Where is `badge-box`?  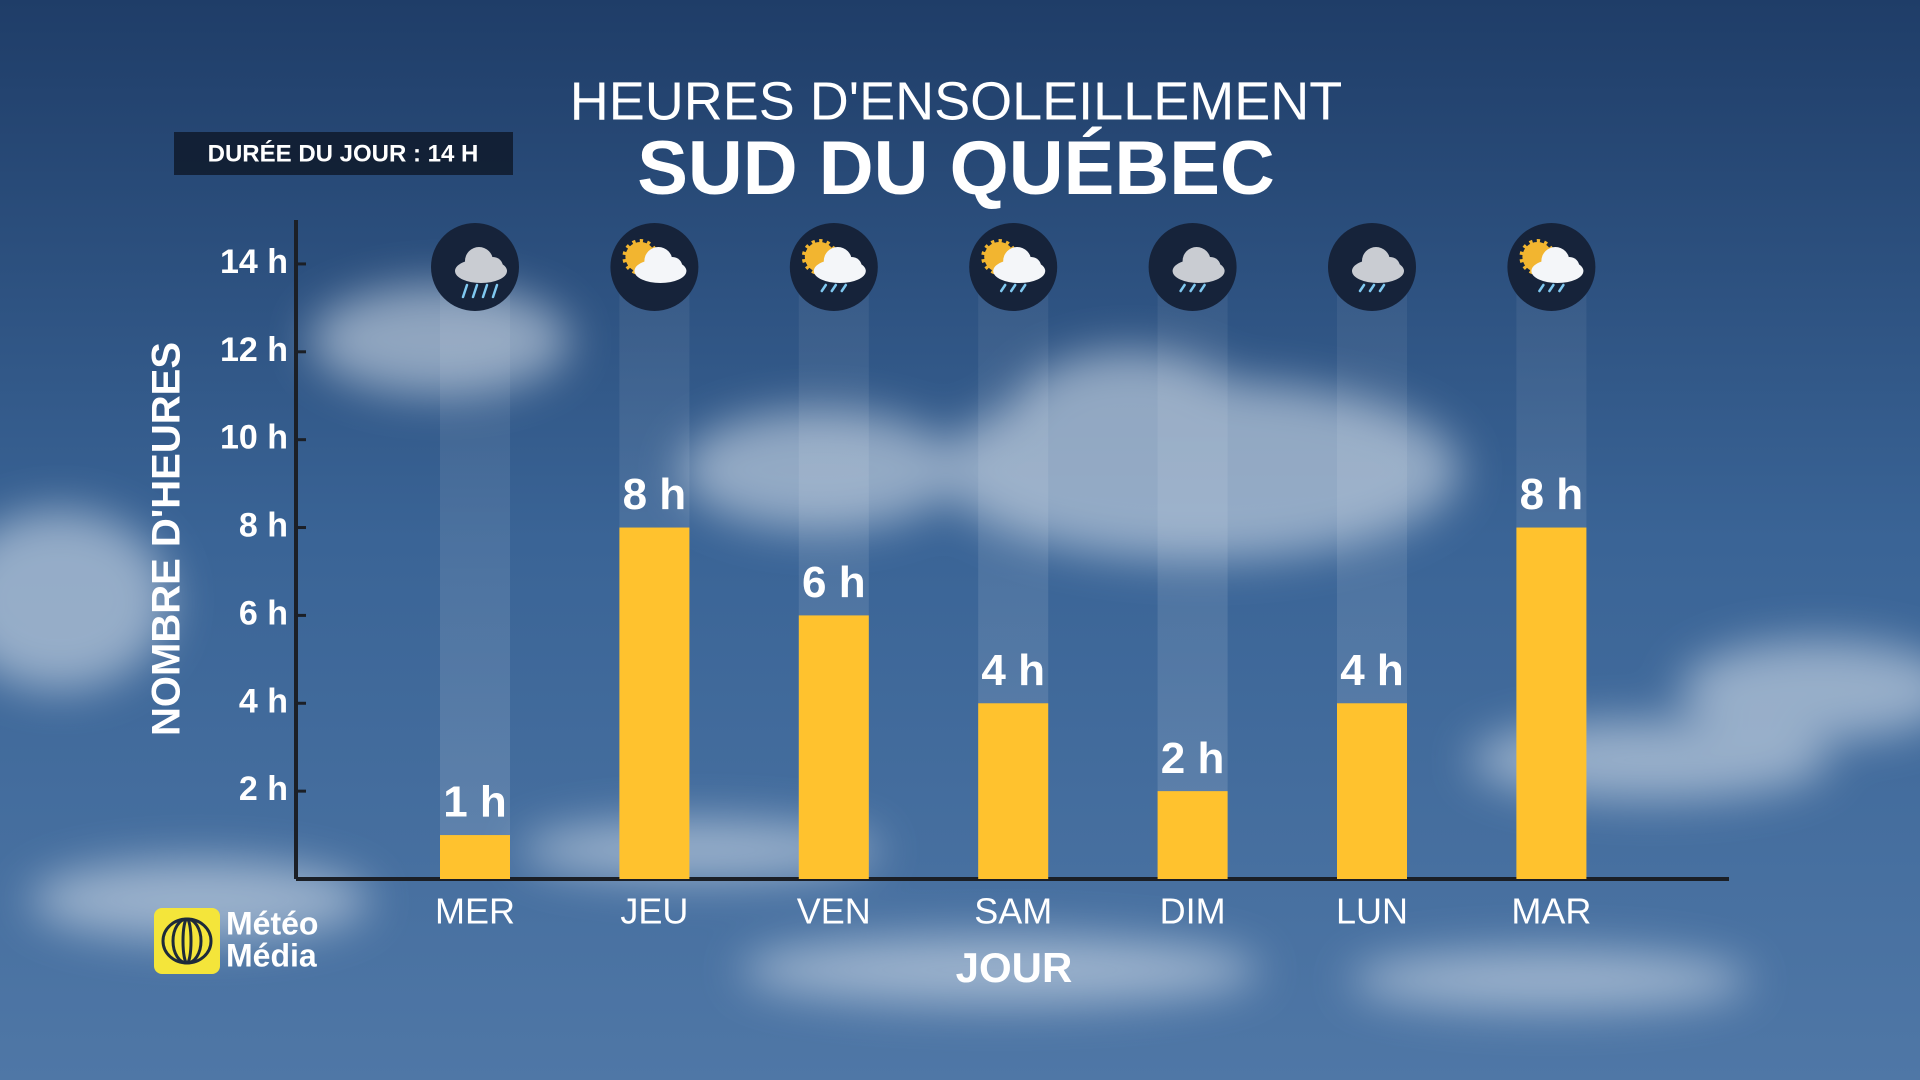 badge-box is located at coordinates (343, 153).